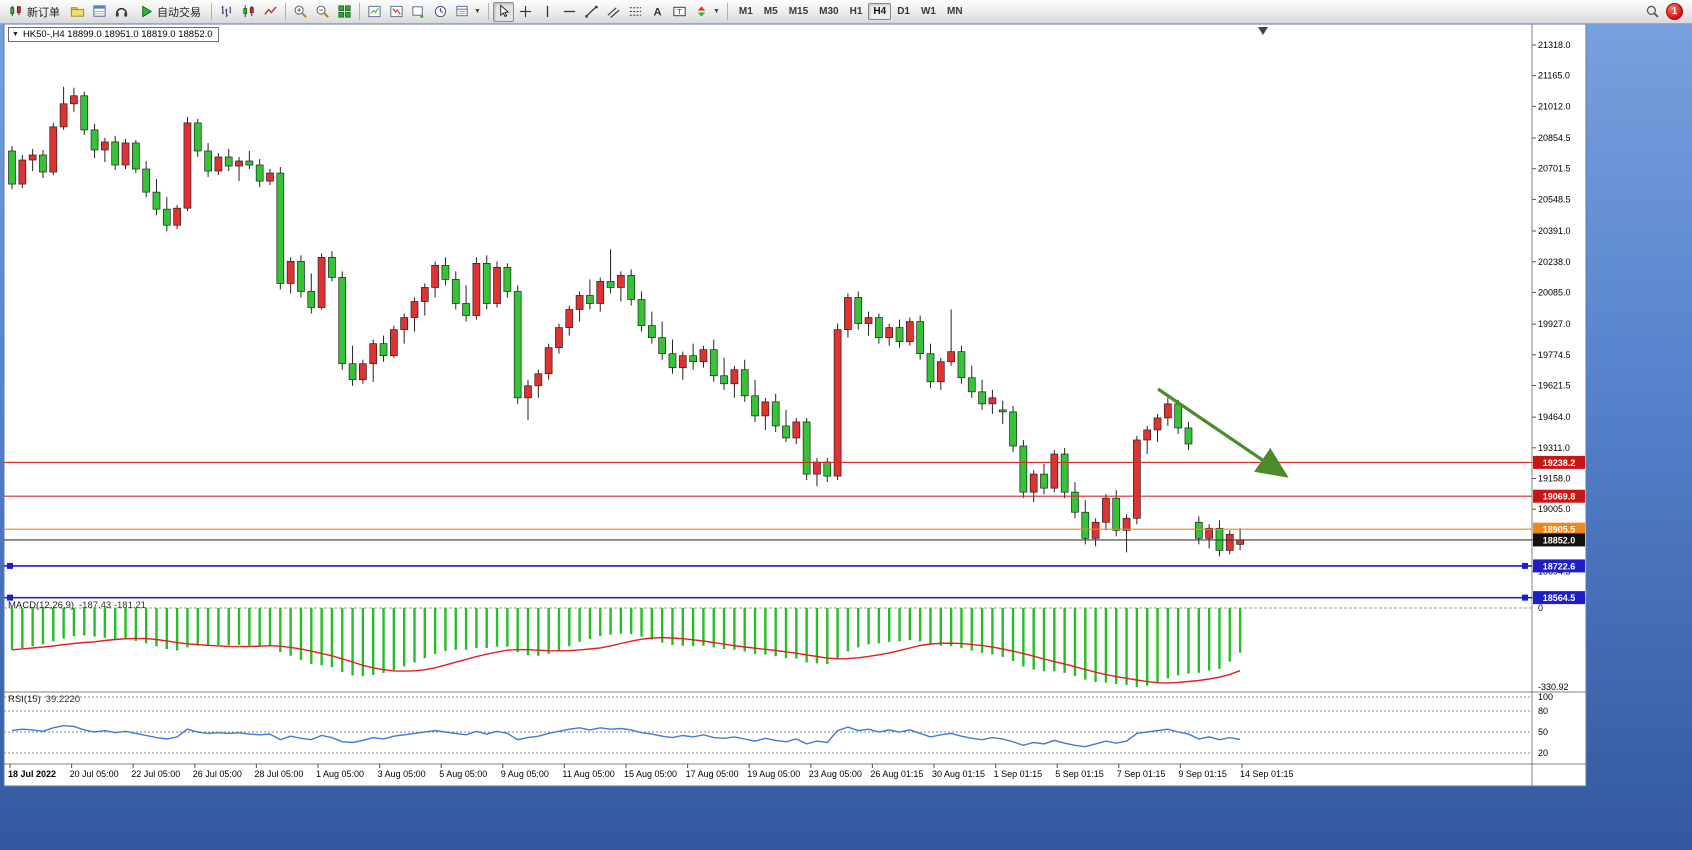 This screenshot has width=1692, height=850. I want to click on svg-text: 21165.0, so click(1554, 76).